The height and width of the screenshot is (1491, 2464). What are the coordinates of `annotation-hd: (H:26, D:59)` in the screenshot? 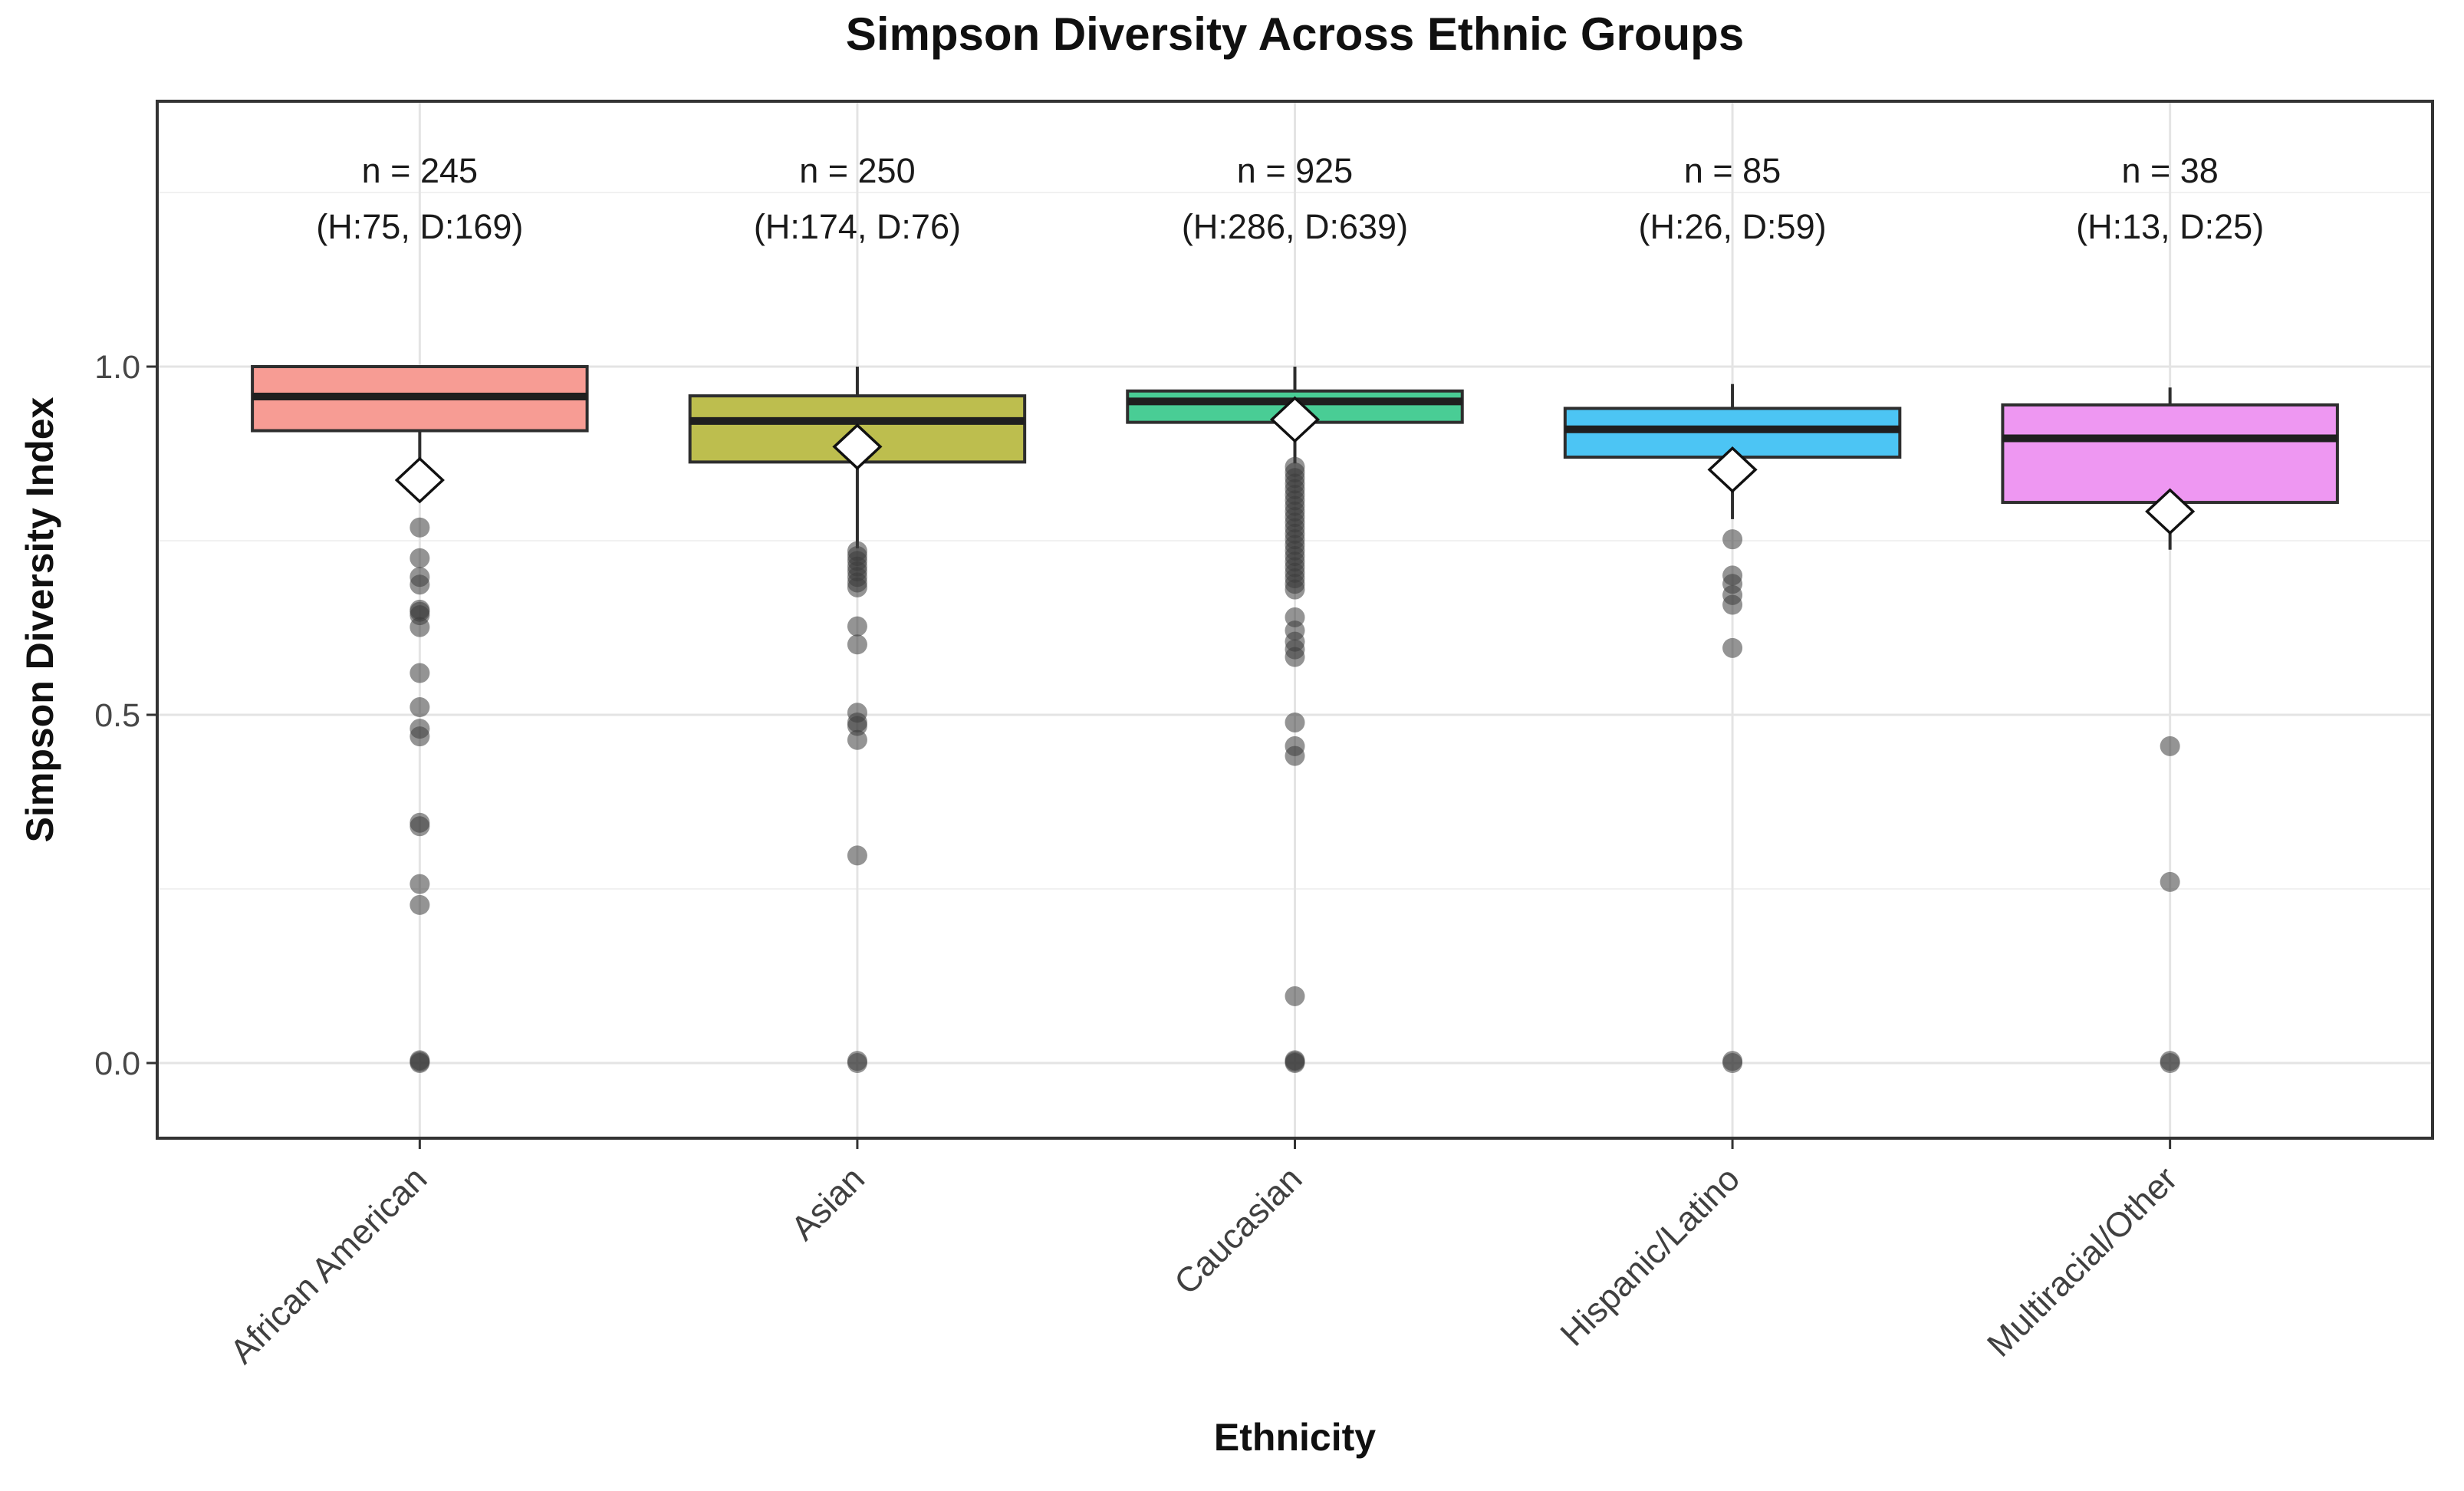 It's located at (1733, 226).